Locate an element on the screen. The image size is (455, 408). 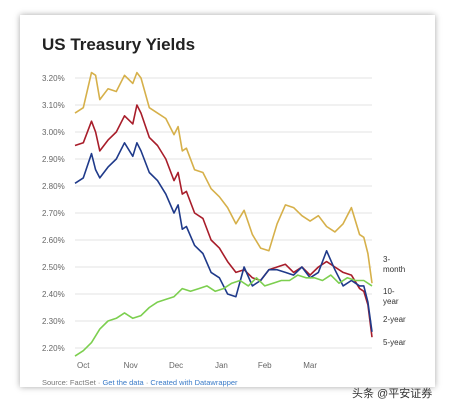
y-tick-label: 2.20% is located at coordinates (53, 348).